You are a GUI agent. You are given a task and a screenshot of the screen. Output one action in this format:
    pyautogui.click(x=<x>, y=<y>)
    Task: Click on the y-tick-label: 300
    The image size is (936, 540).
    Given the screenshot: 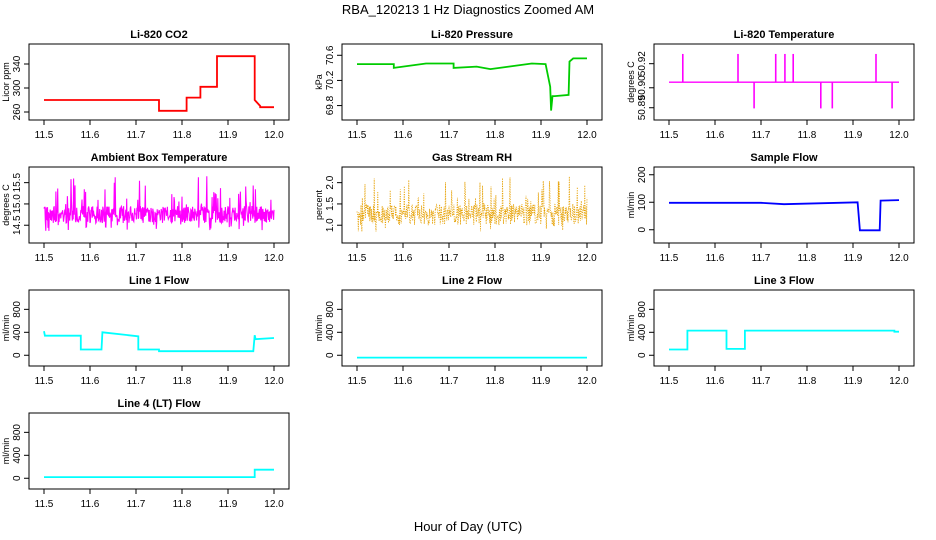 What is the action you would take?
    pyautogui.click(x=17, y=87)
    